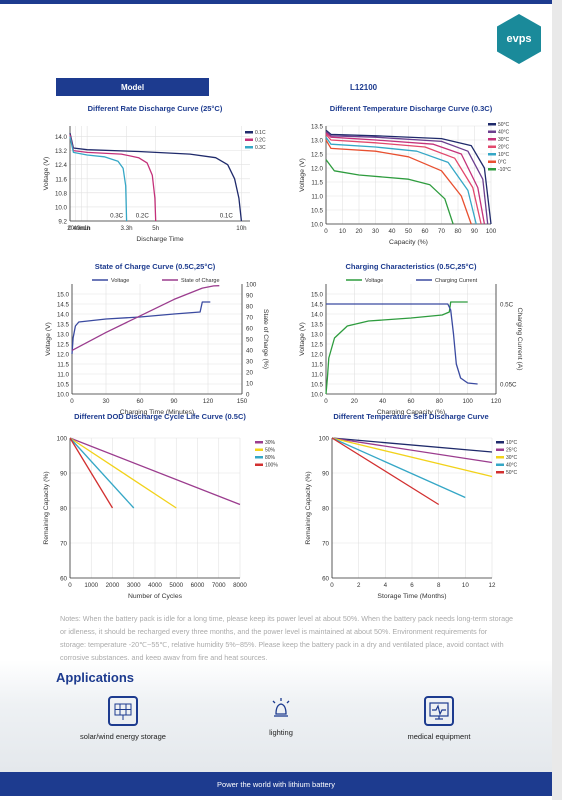  What do you see at coordinates (512, 466) in the screenshot?
I see `legend-label: 40°C` at bounding box center [512, 466].